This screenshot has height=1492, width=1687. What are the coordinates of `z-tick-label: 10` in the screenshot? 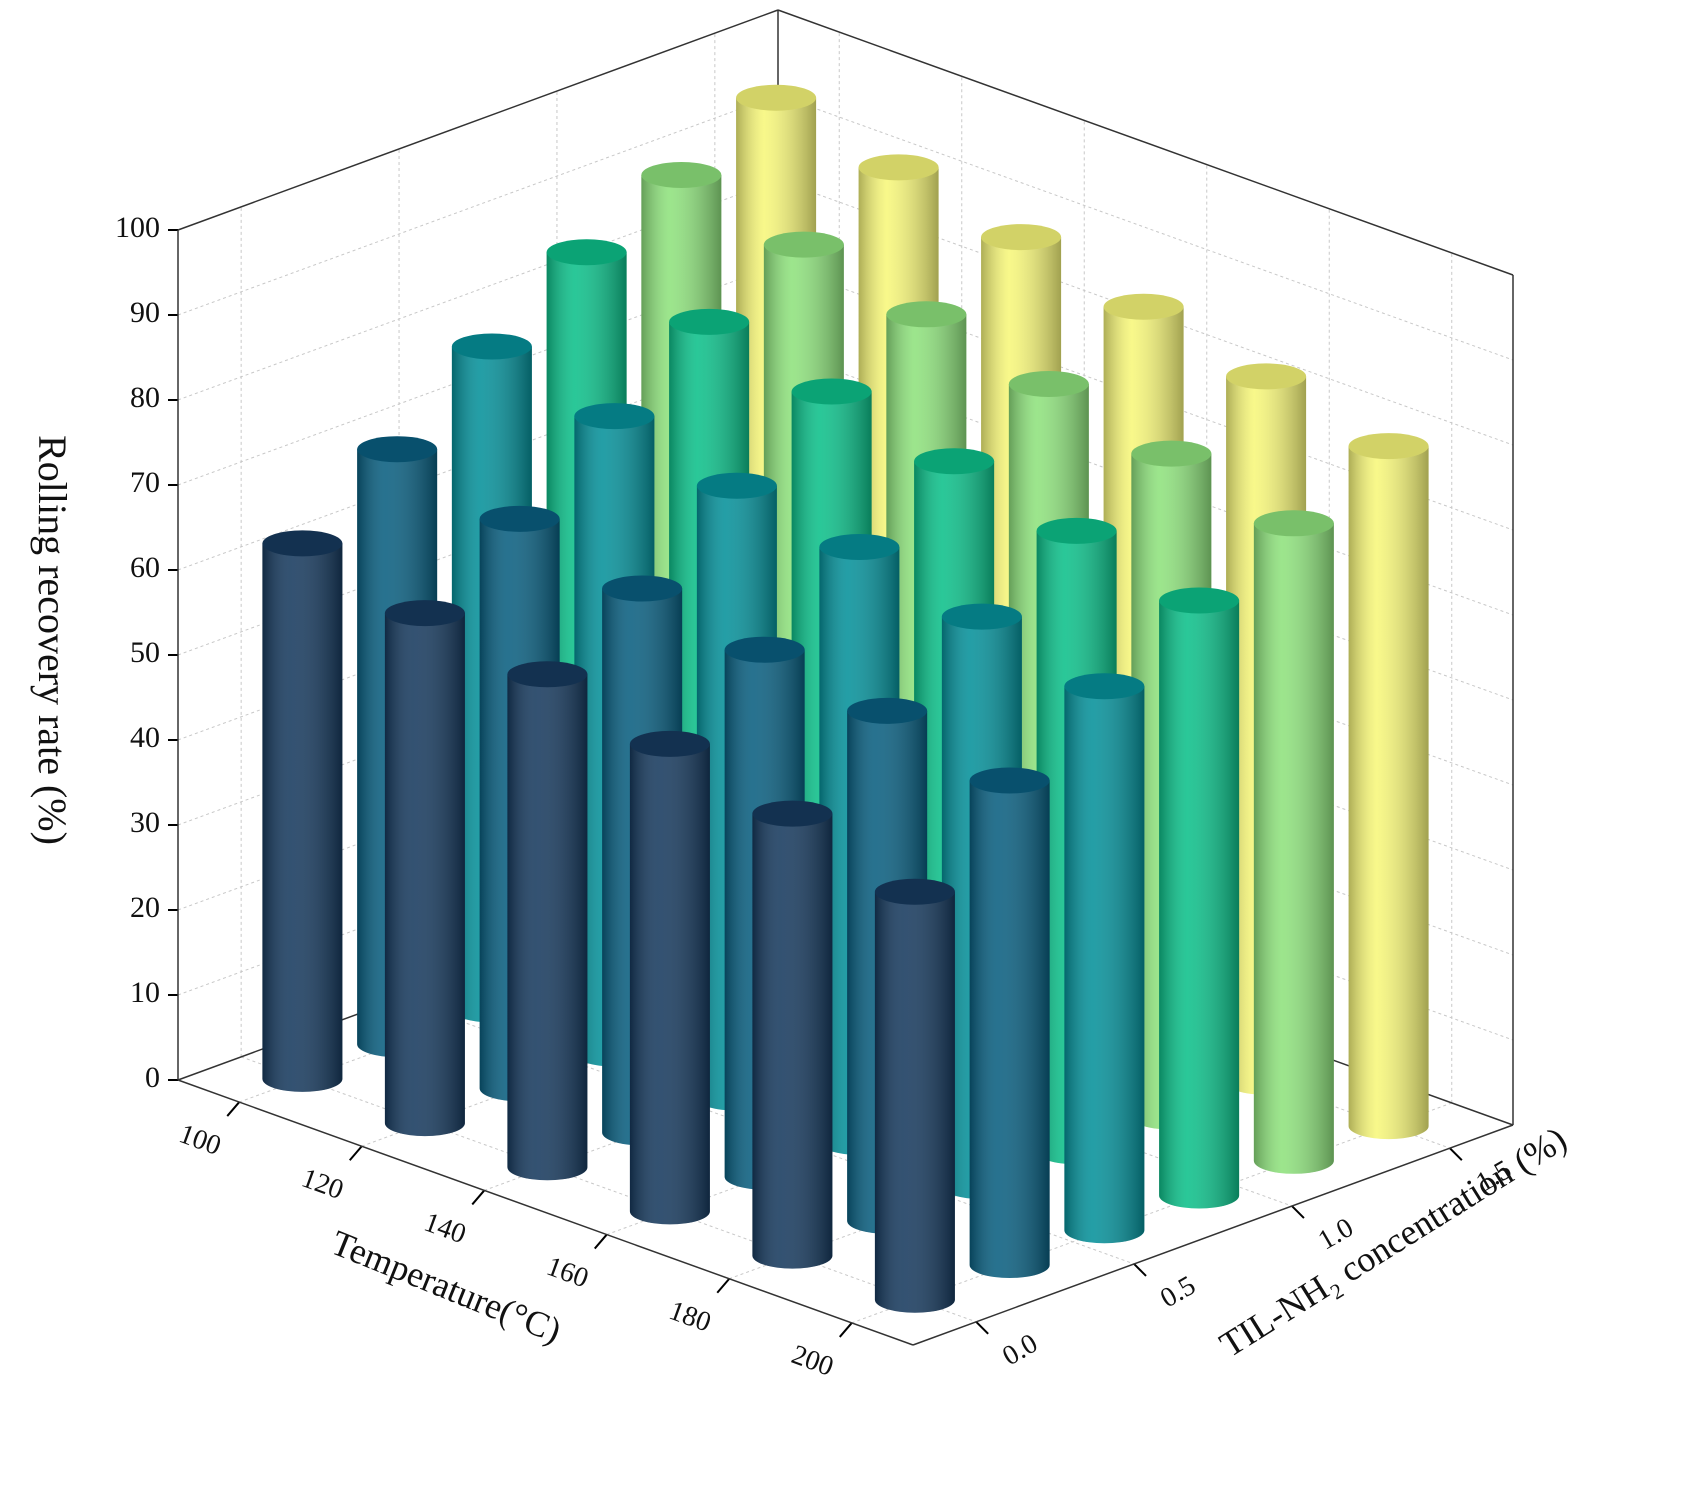 It's located at (145, 992).